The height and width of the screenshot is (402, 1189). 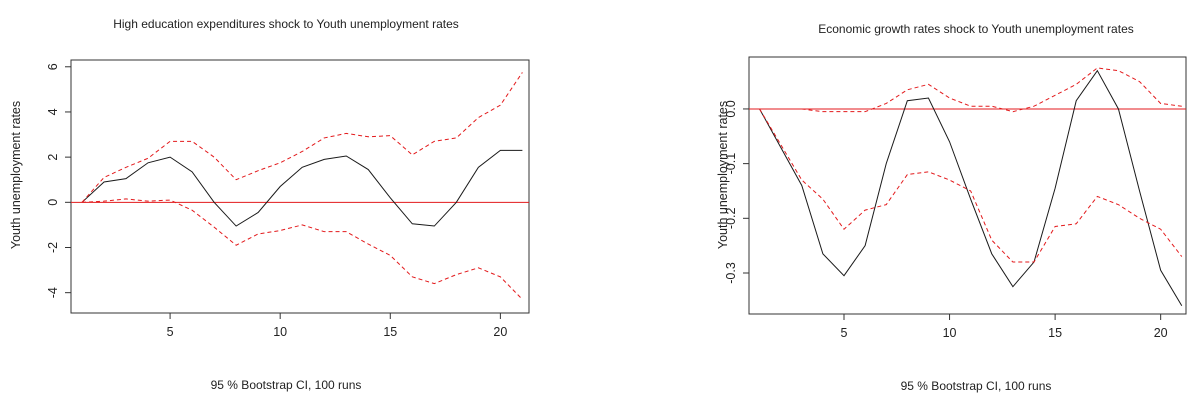 What do you see at coordinates (731, 273) in the screenshot?
I see `y-tick-label: -0.3` at bounding box center [731, 273].